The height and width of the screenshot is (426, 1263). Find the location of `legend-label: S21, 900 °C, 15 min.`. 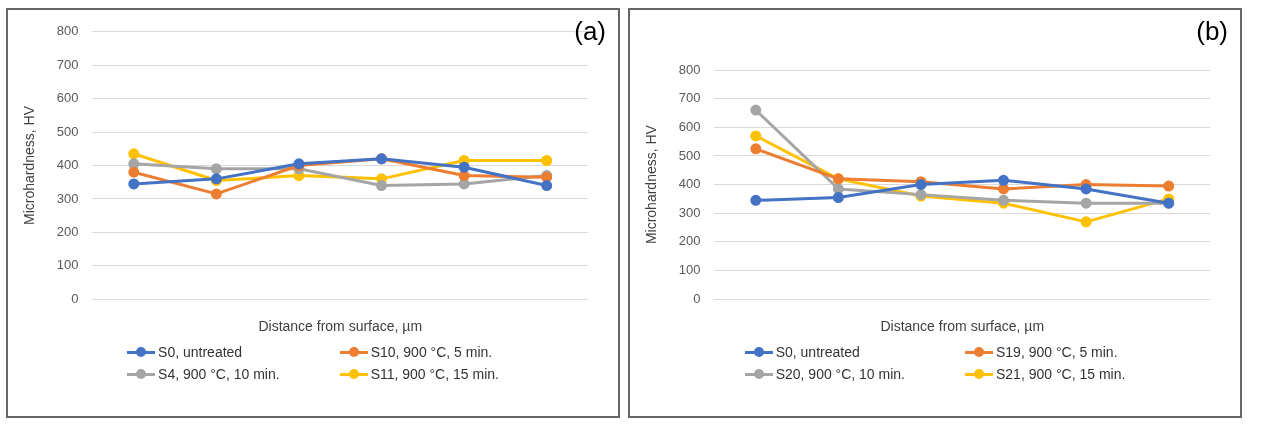

legend-label: S21, 900 °C, 15 min. is located at coordinates (1061, 374).